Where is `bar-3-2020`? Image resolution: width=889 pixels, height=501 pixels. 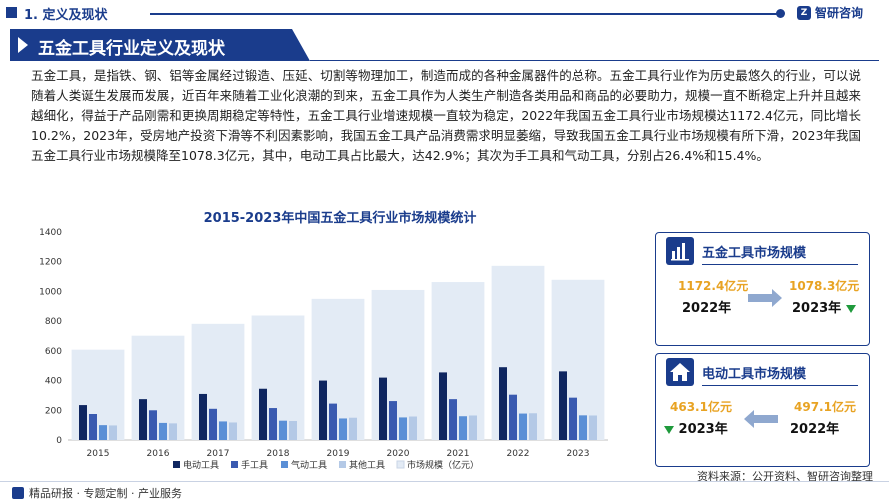 bar-3-2020 is located at coordinates (413, 428).